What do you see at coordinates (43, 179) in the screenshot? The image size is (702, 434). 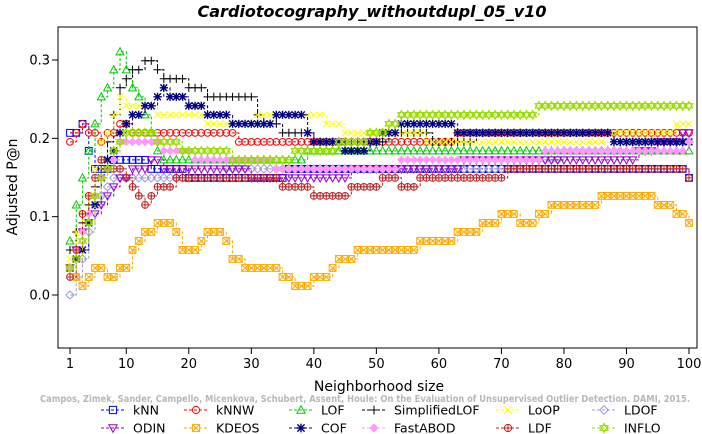 I see `y-axis: 0.0 0.1 0.2 0.3` at bounding box center [43, 179].